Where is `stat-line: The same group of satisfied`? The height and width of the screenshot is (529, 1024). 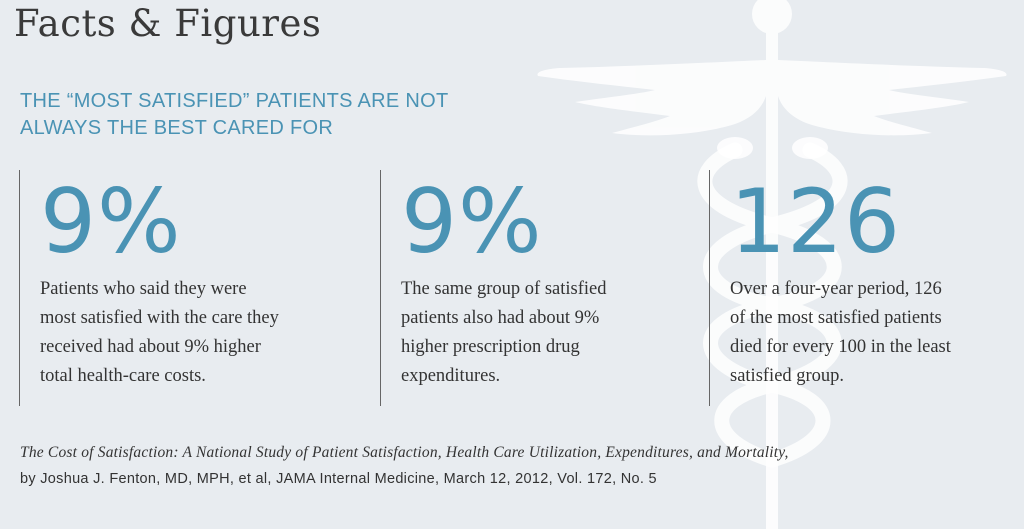
stat-line: The same group of satisfied is located at coordinates (504, 289).